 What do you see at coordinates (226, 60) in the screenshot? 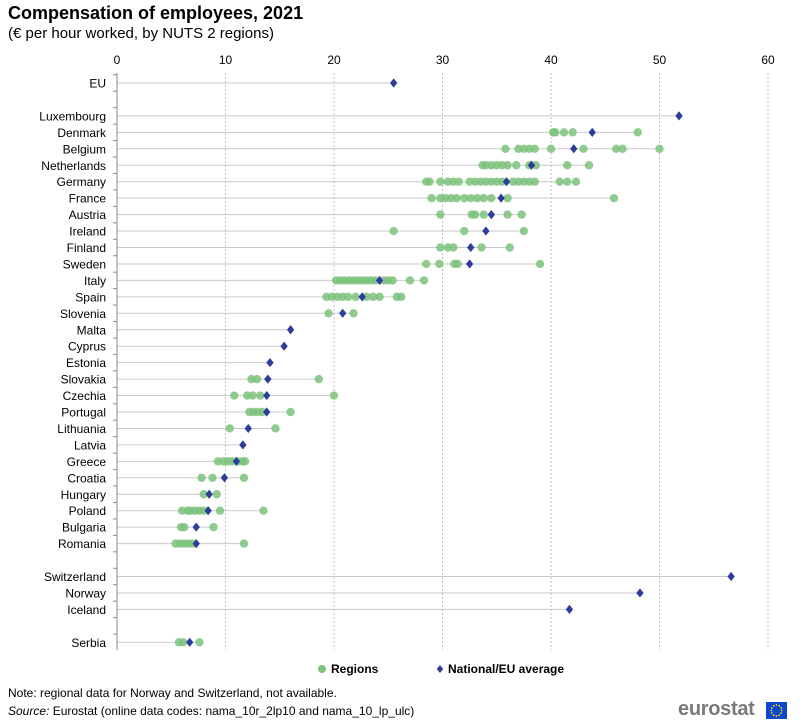
I see `x-tick-label: 10` at bounding box center [226, 60].